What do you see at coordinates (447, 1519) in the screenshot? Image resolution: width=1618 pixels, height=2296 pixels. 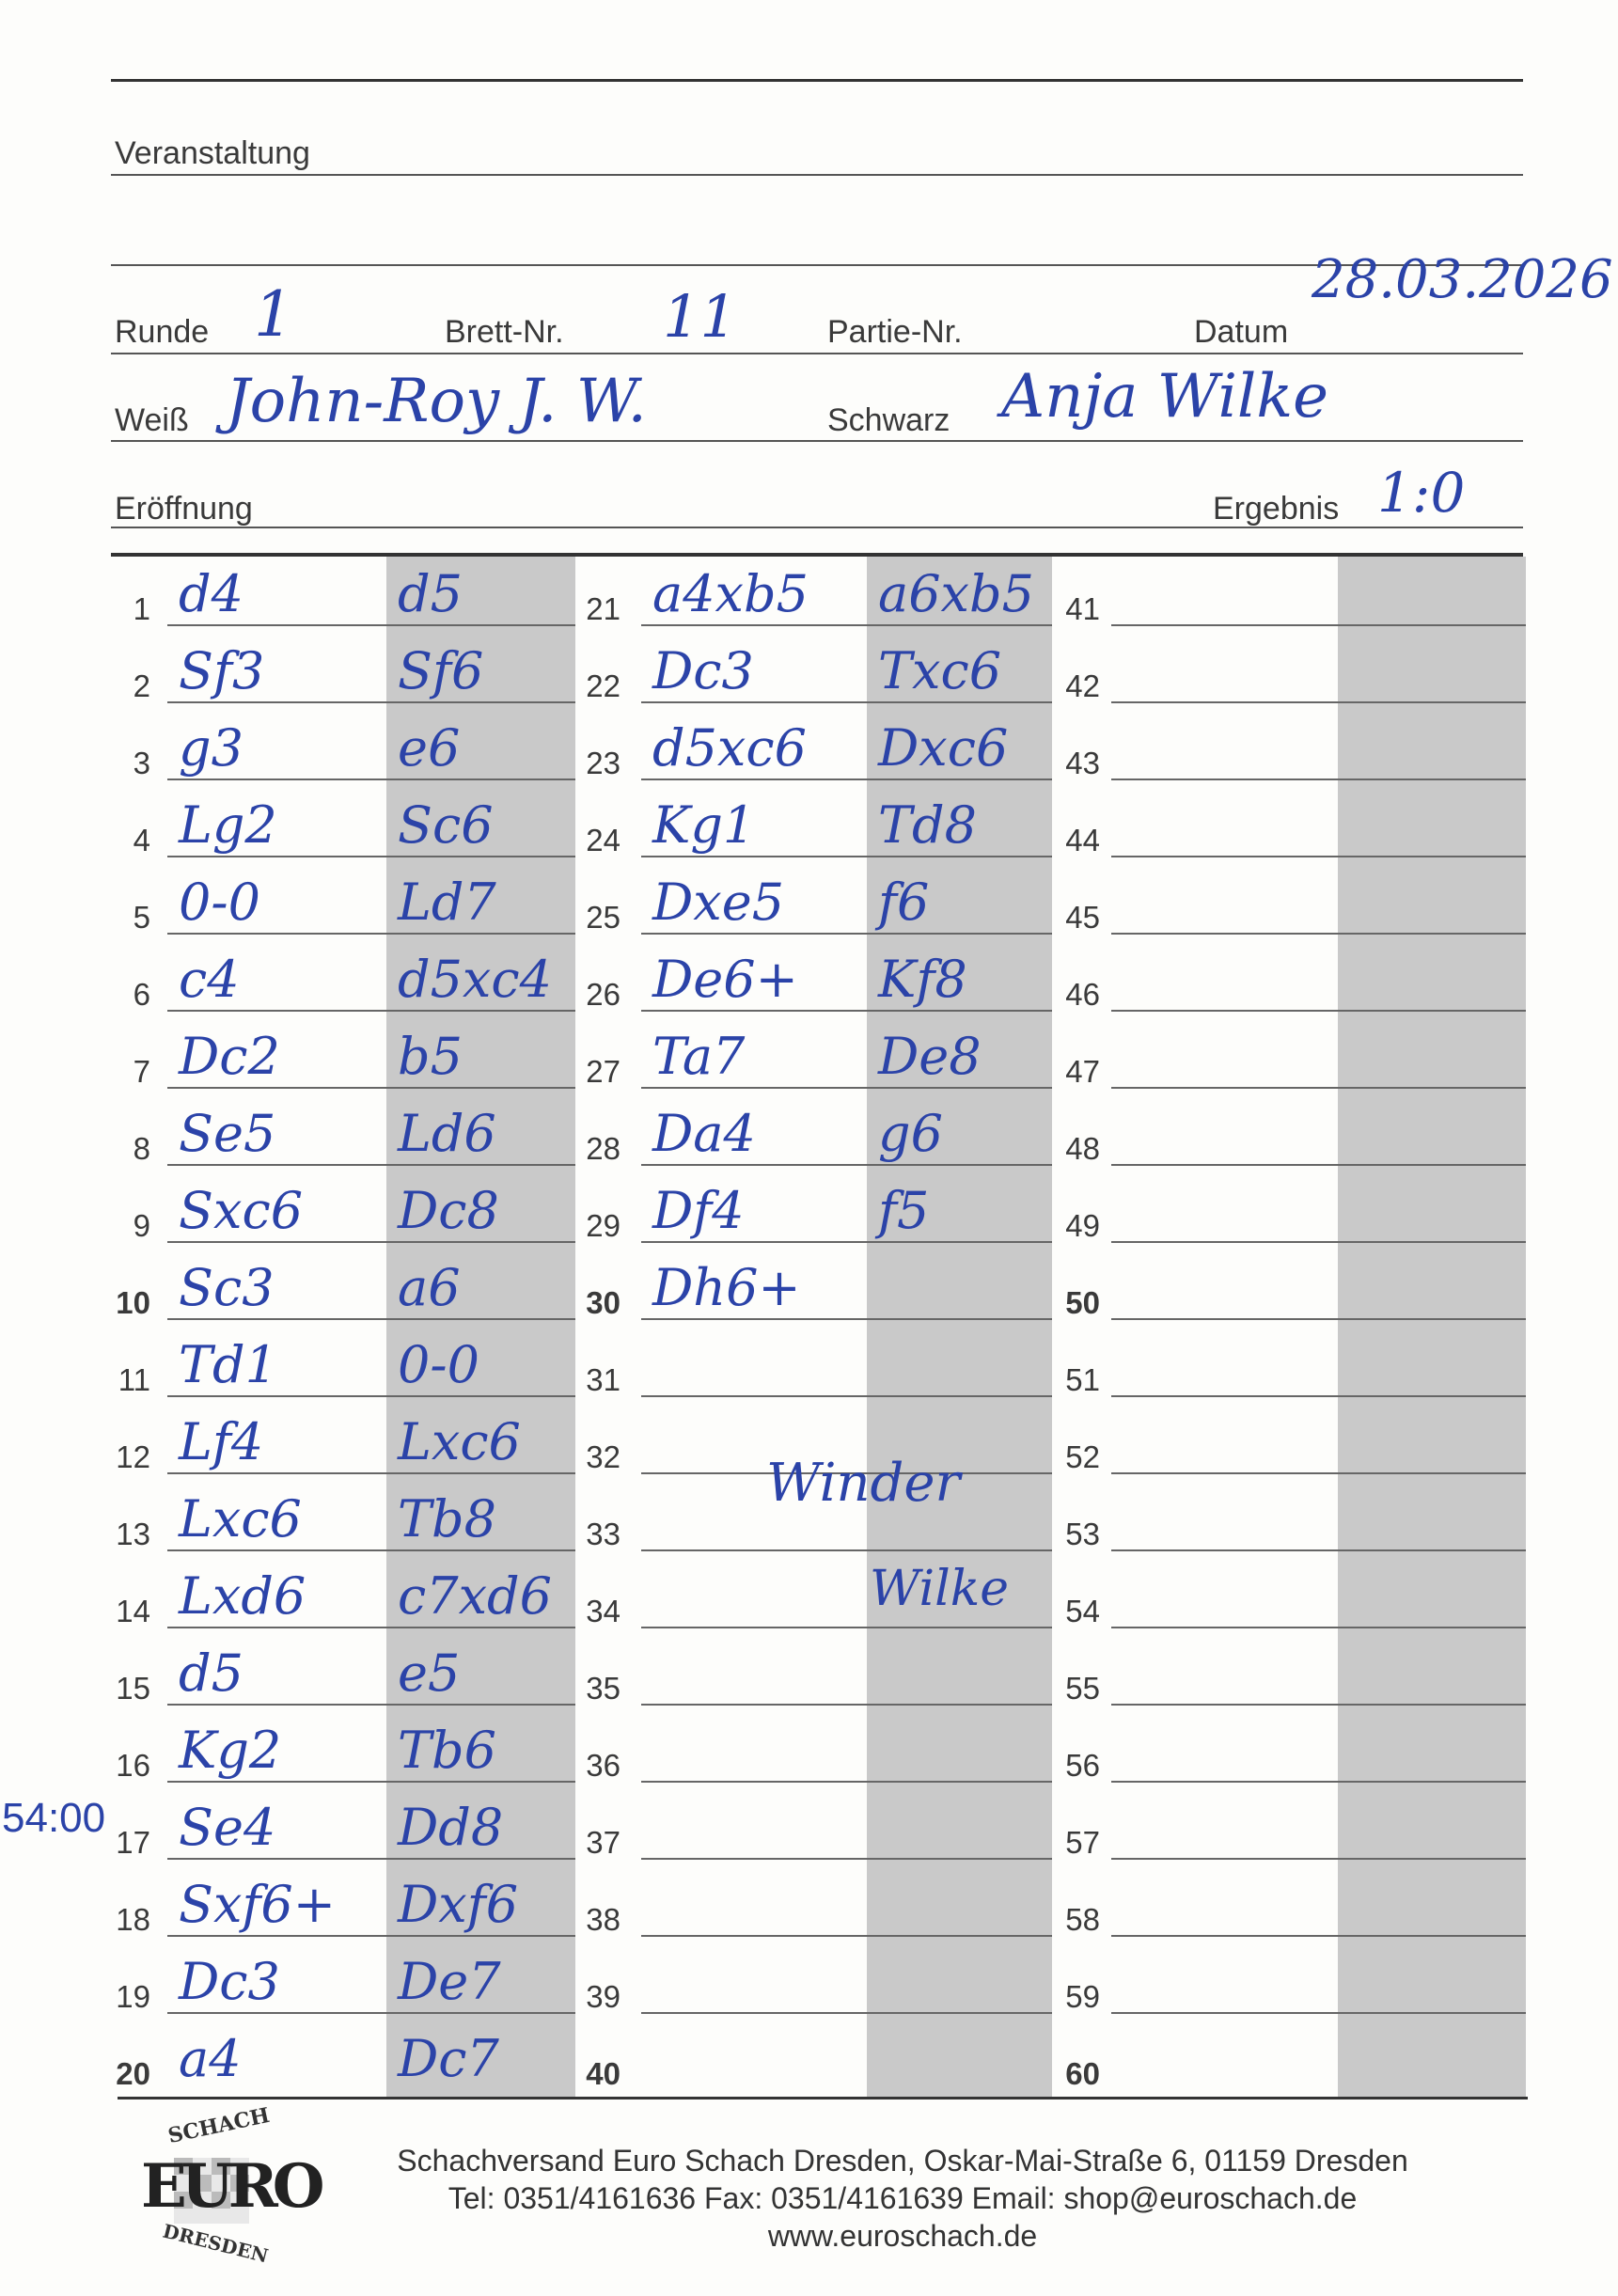 I see `black-move: Tb8` at bounding box center [447, 1519].